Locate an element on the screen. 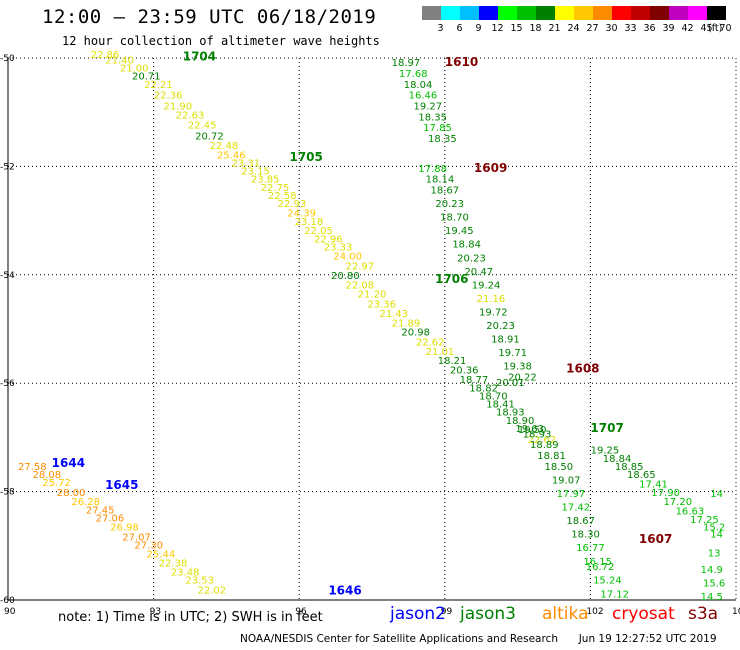 This screenshot has width=740, height=650. pass-tag: 1607 is located at coordinates (655, 539).